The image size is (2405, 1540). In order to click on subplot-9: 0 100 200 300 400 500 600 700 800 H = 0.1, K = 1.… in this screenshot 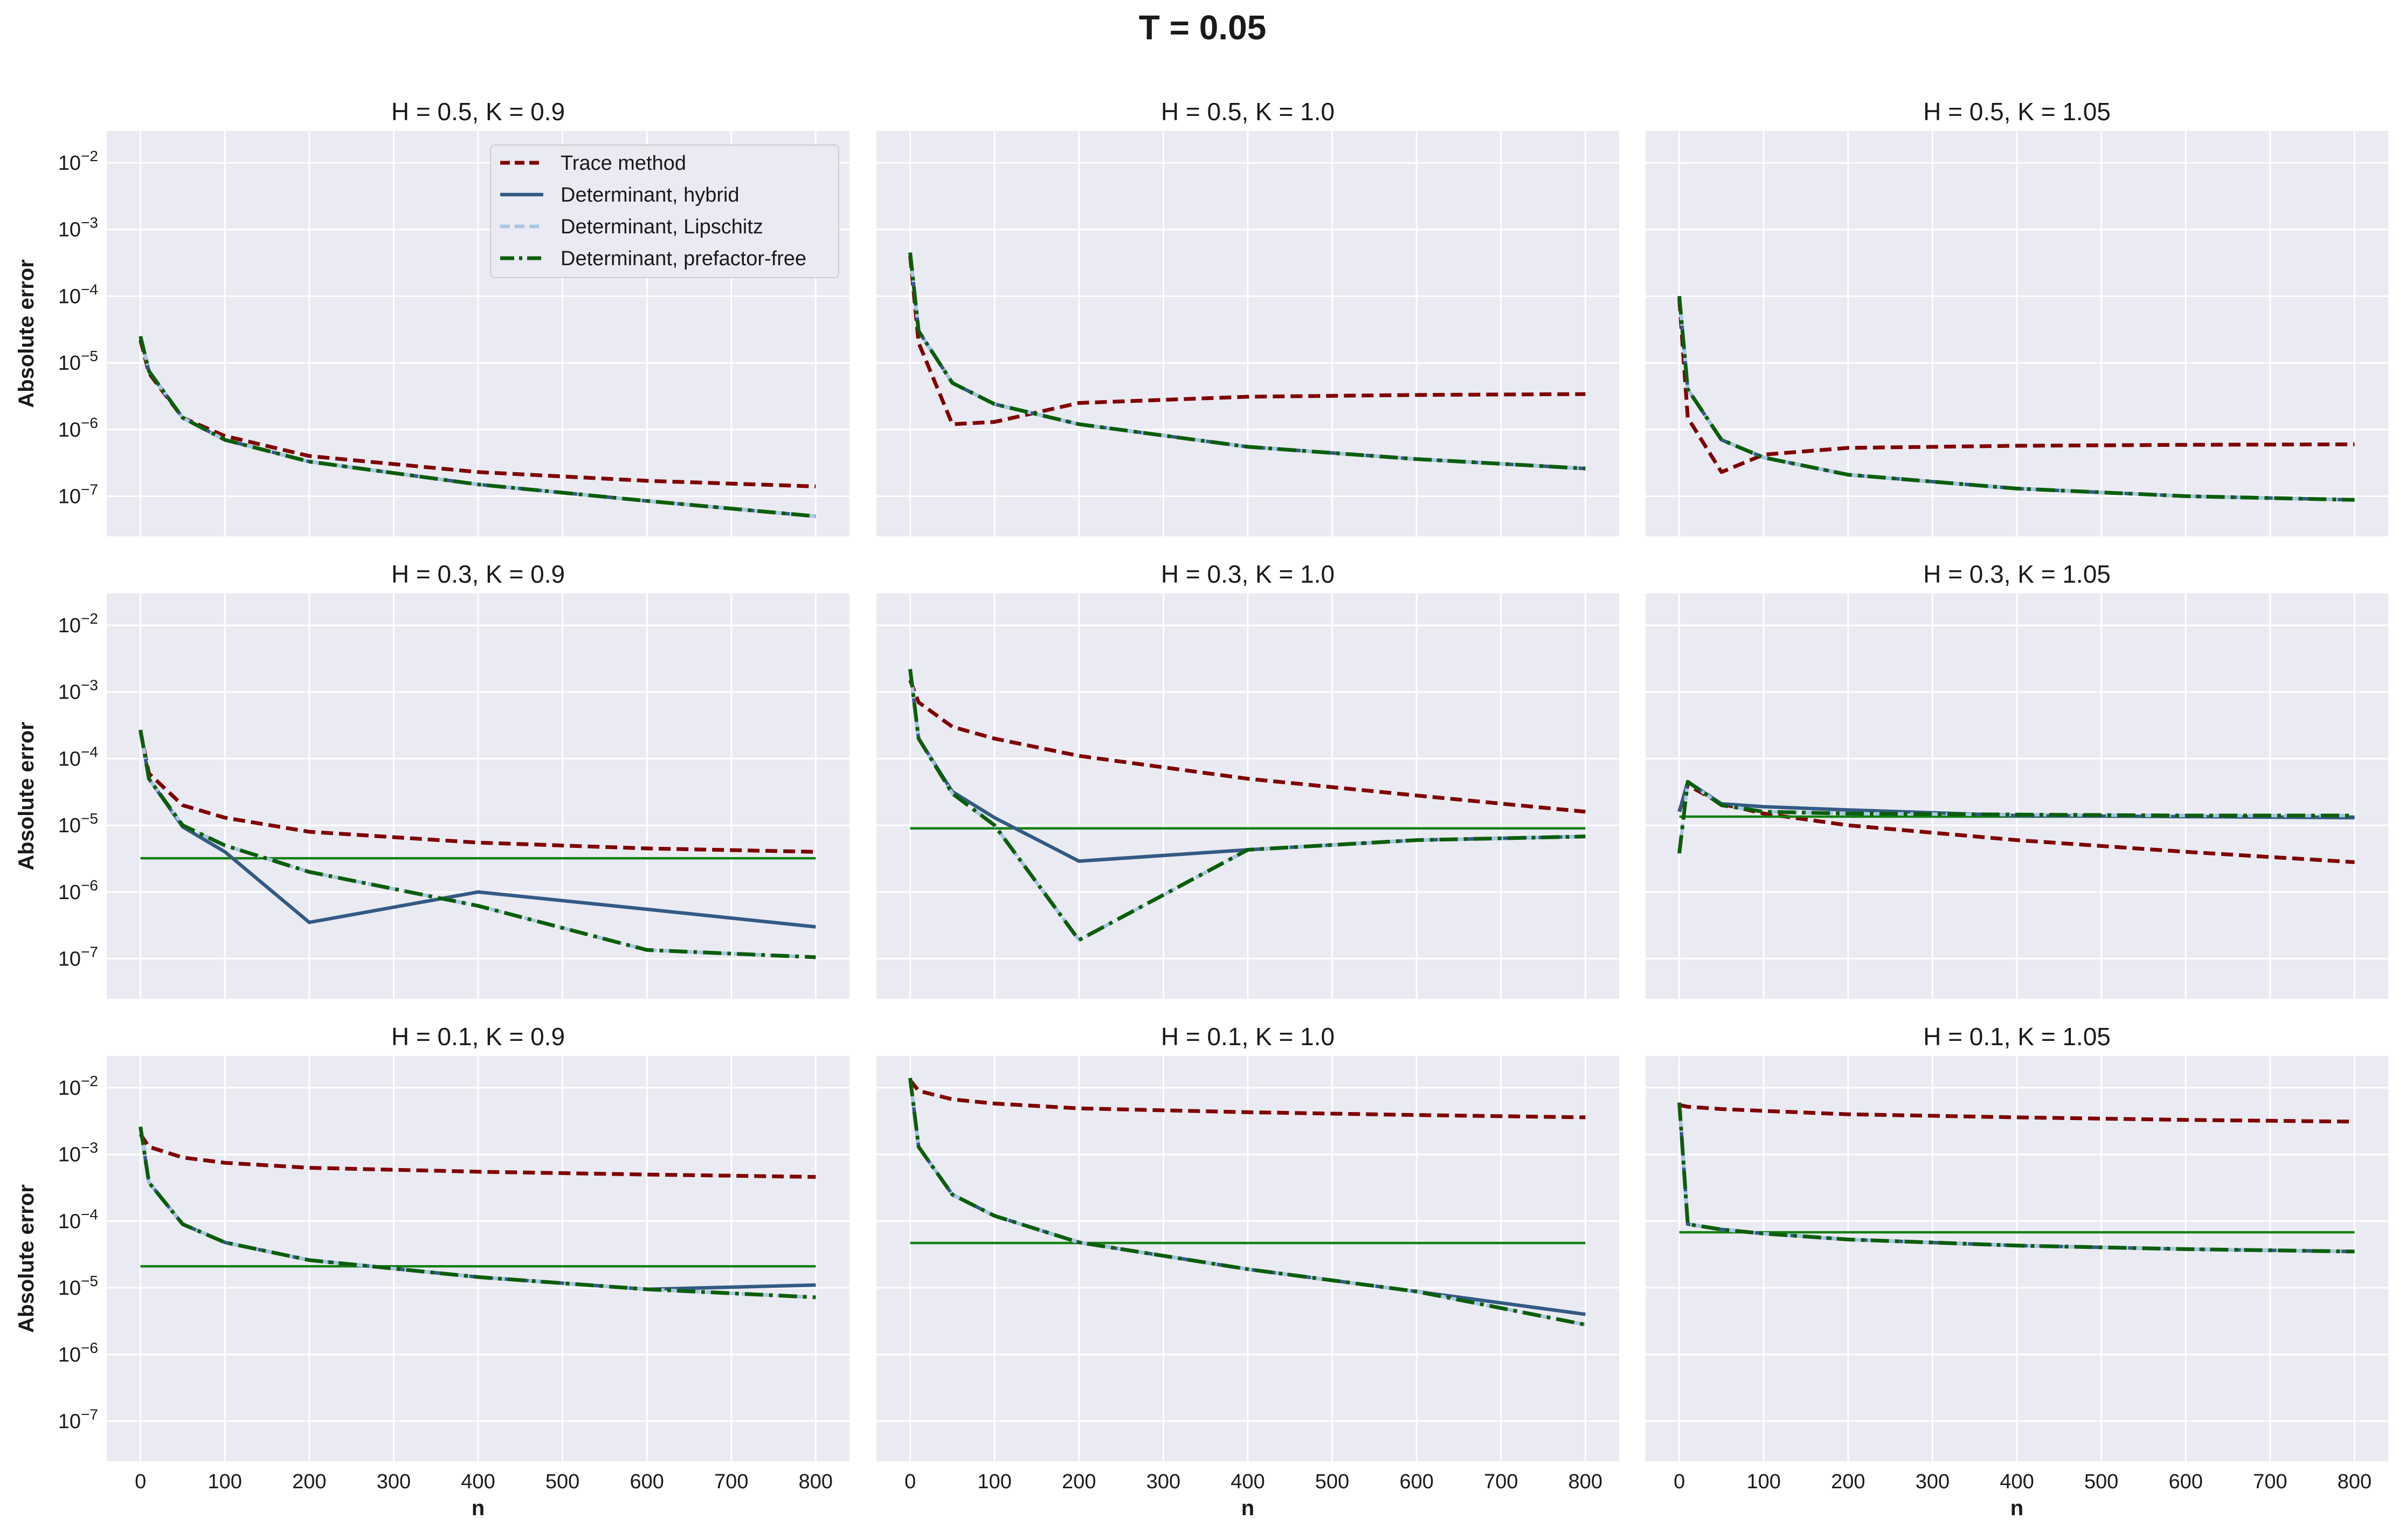, I will do `click(2017, 1272)`.